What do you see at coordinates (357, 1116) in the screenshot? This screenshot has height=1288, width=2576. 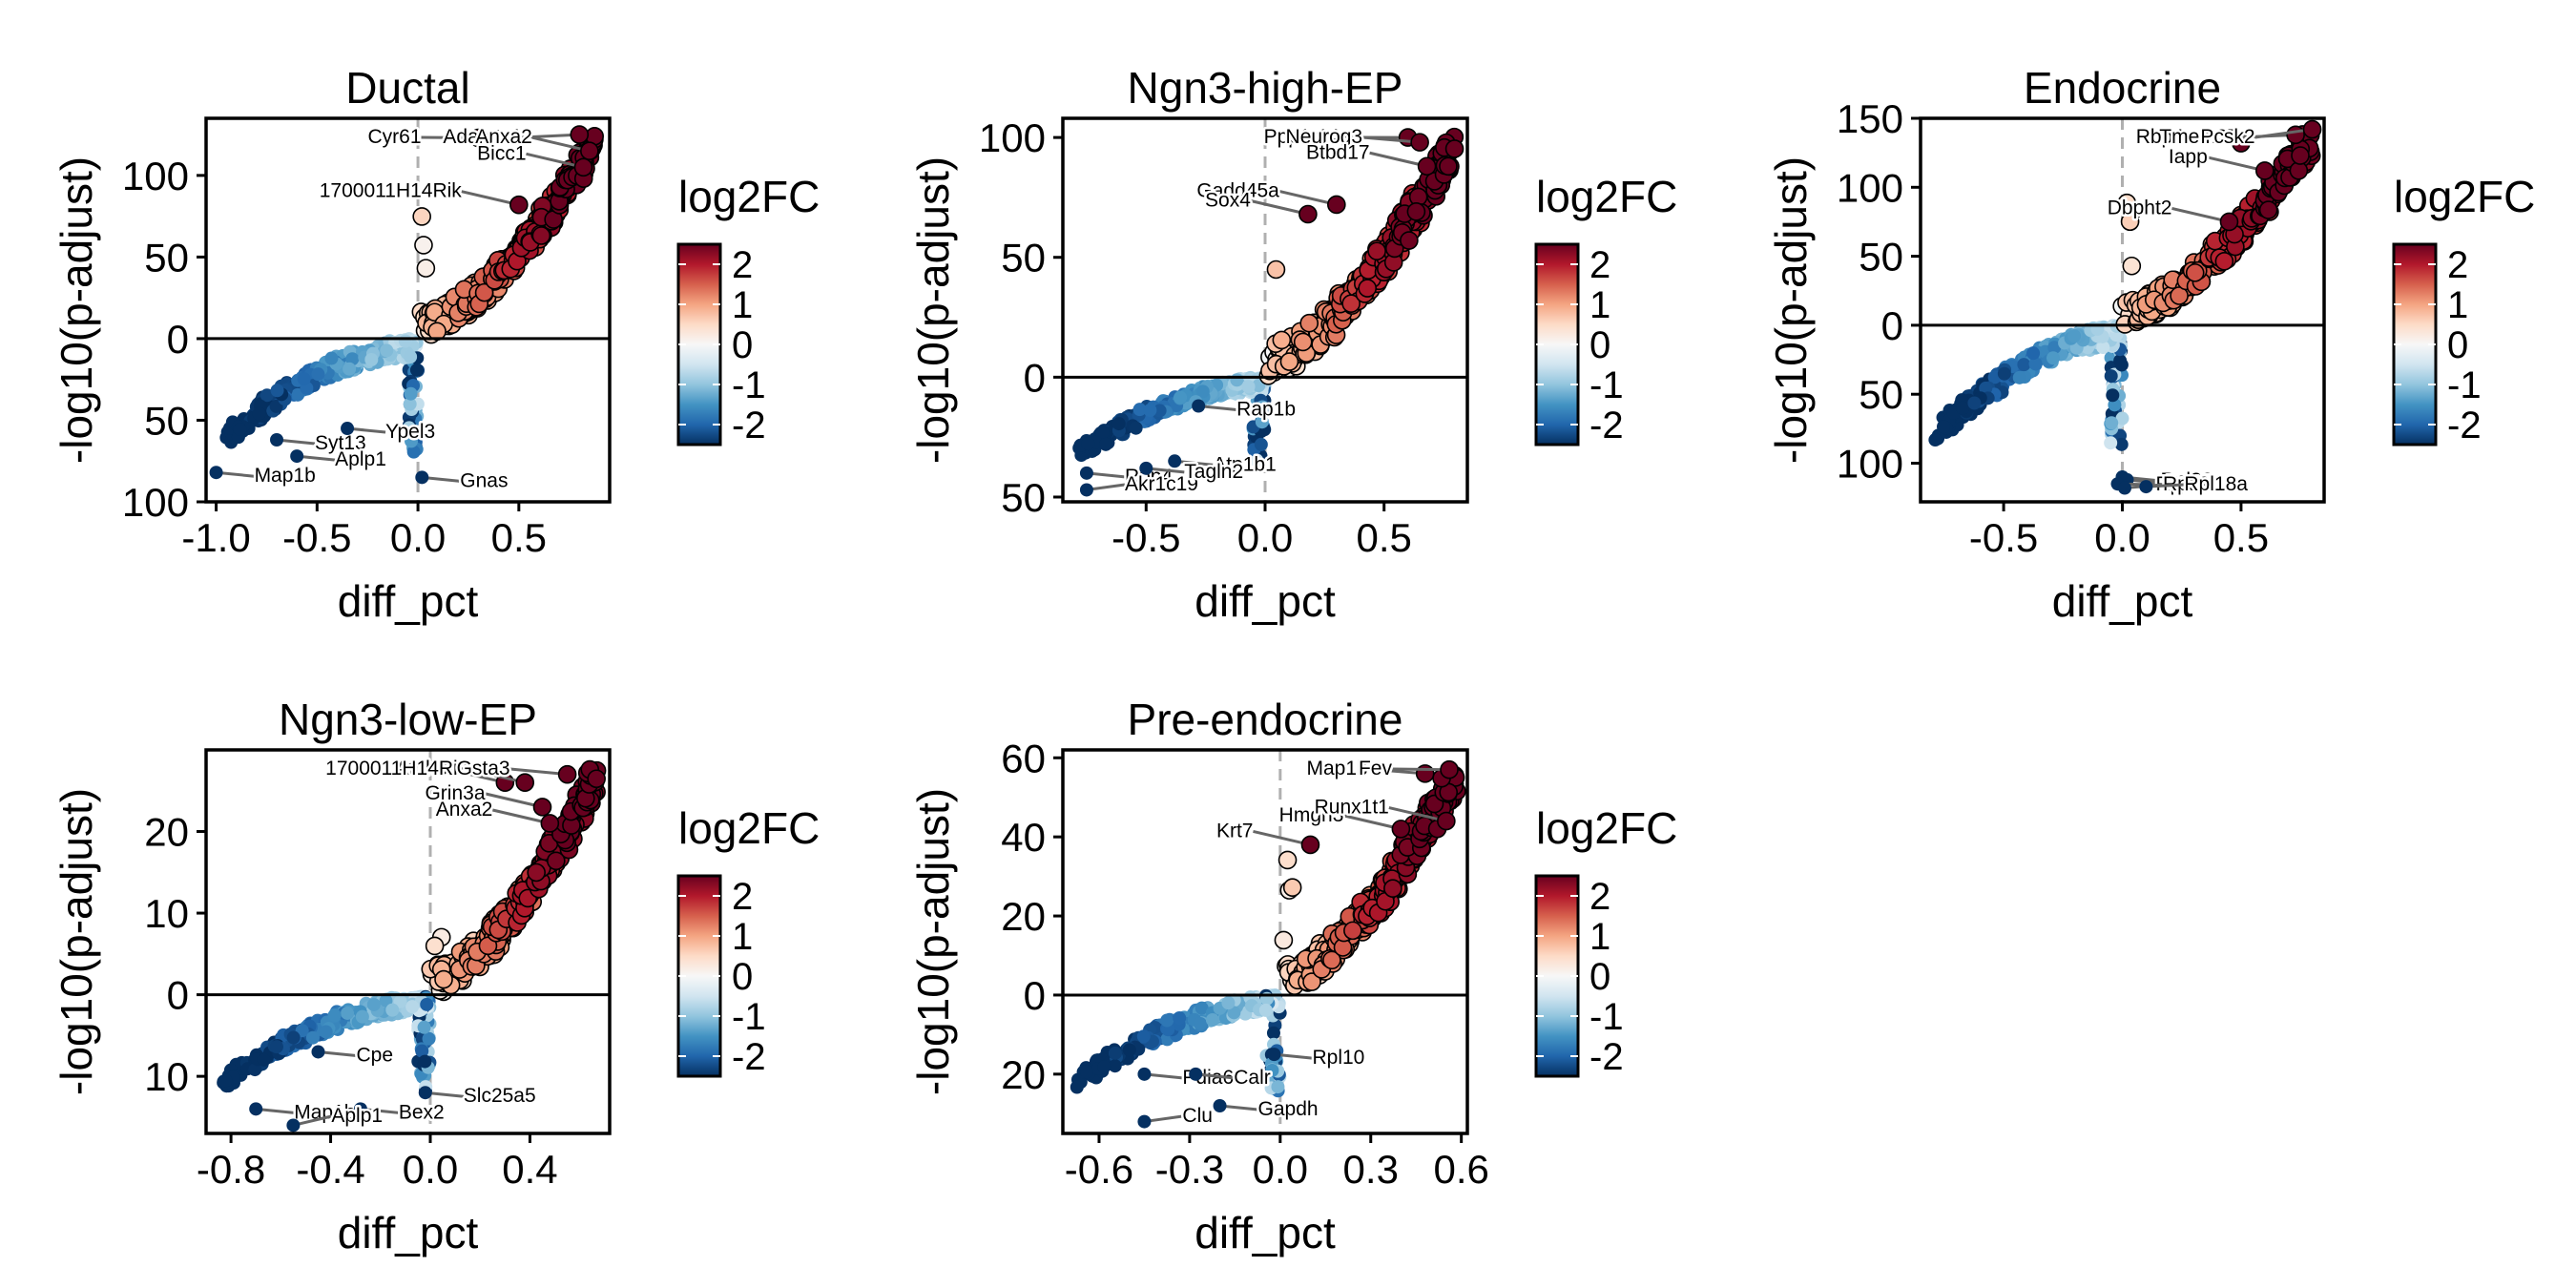 I see `gene-label: Aplp1` at bounding box center [357, 1116].